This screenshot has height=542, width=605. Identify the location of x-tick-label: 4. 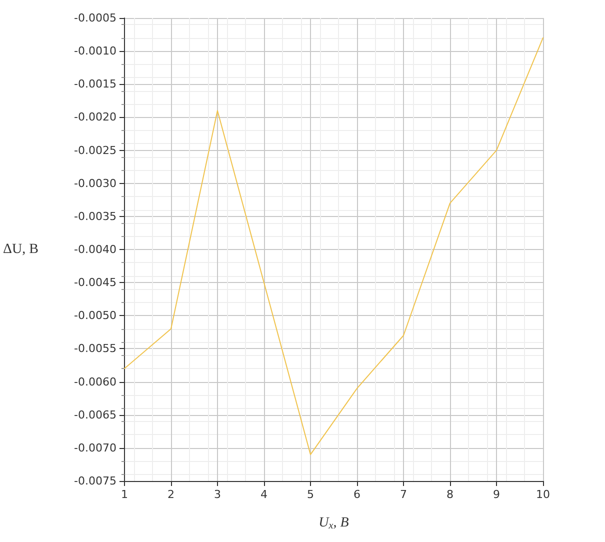
(264, 494).